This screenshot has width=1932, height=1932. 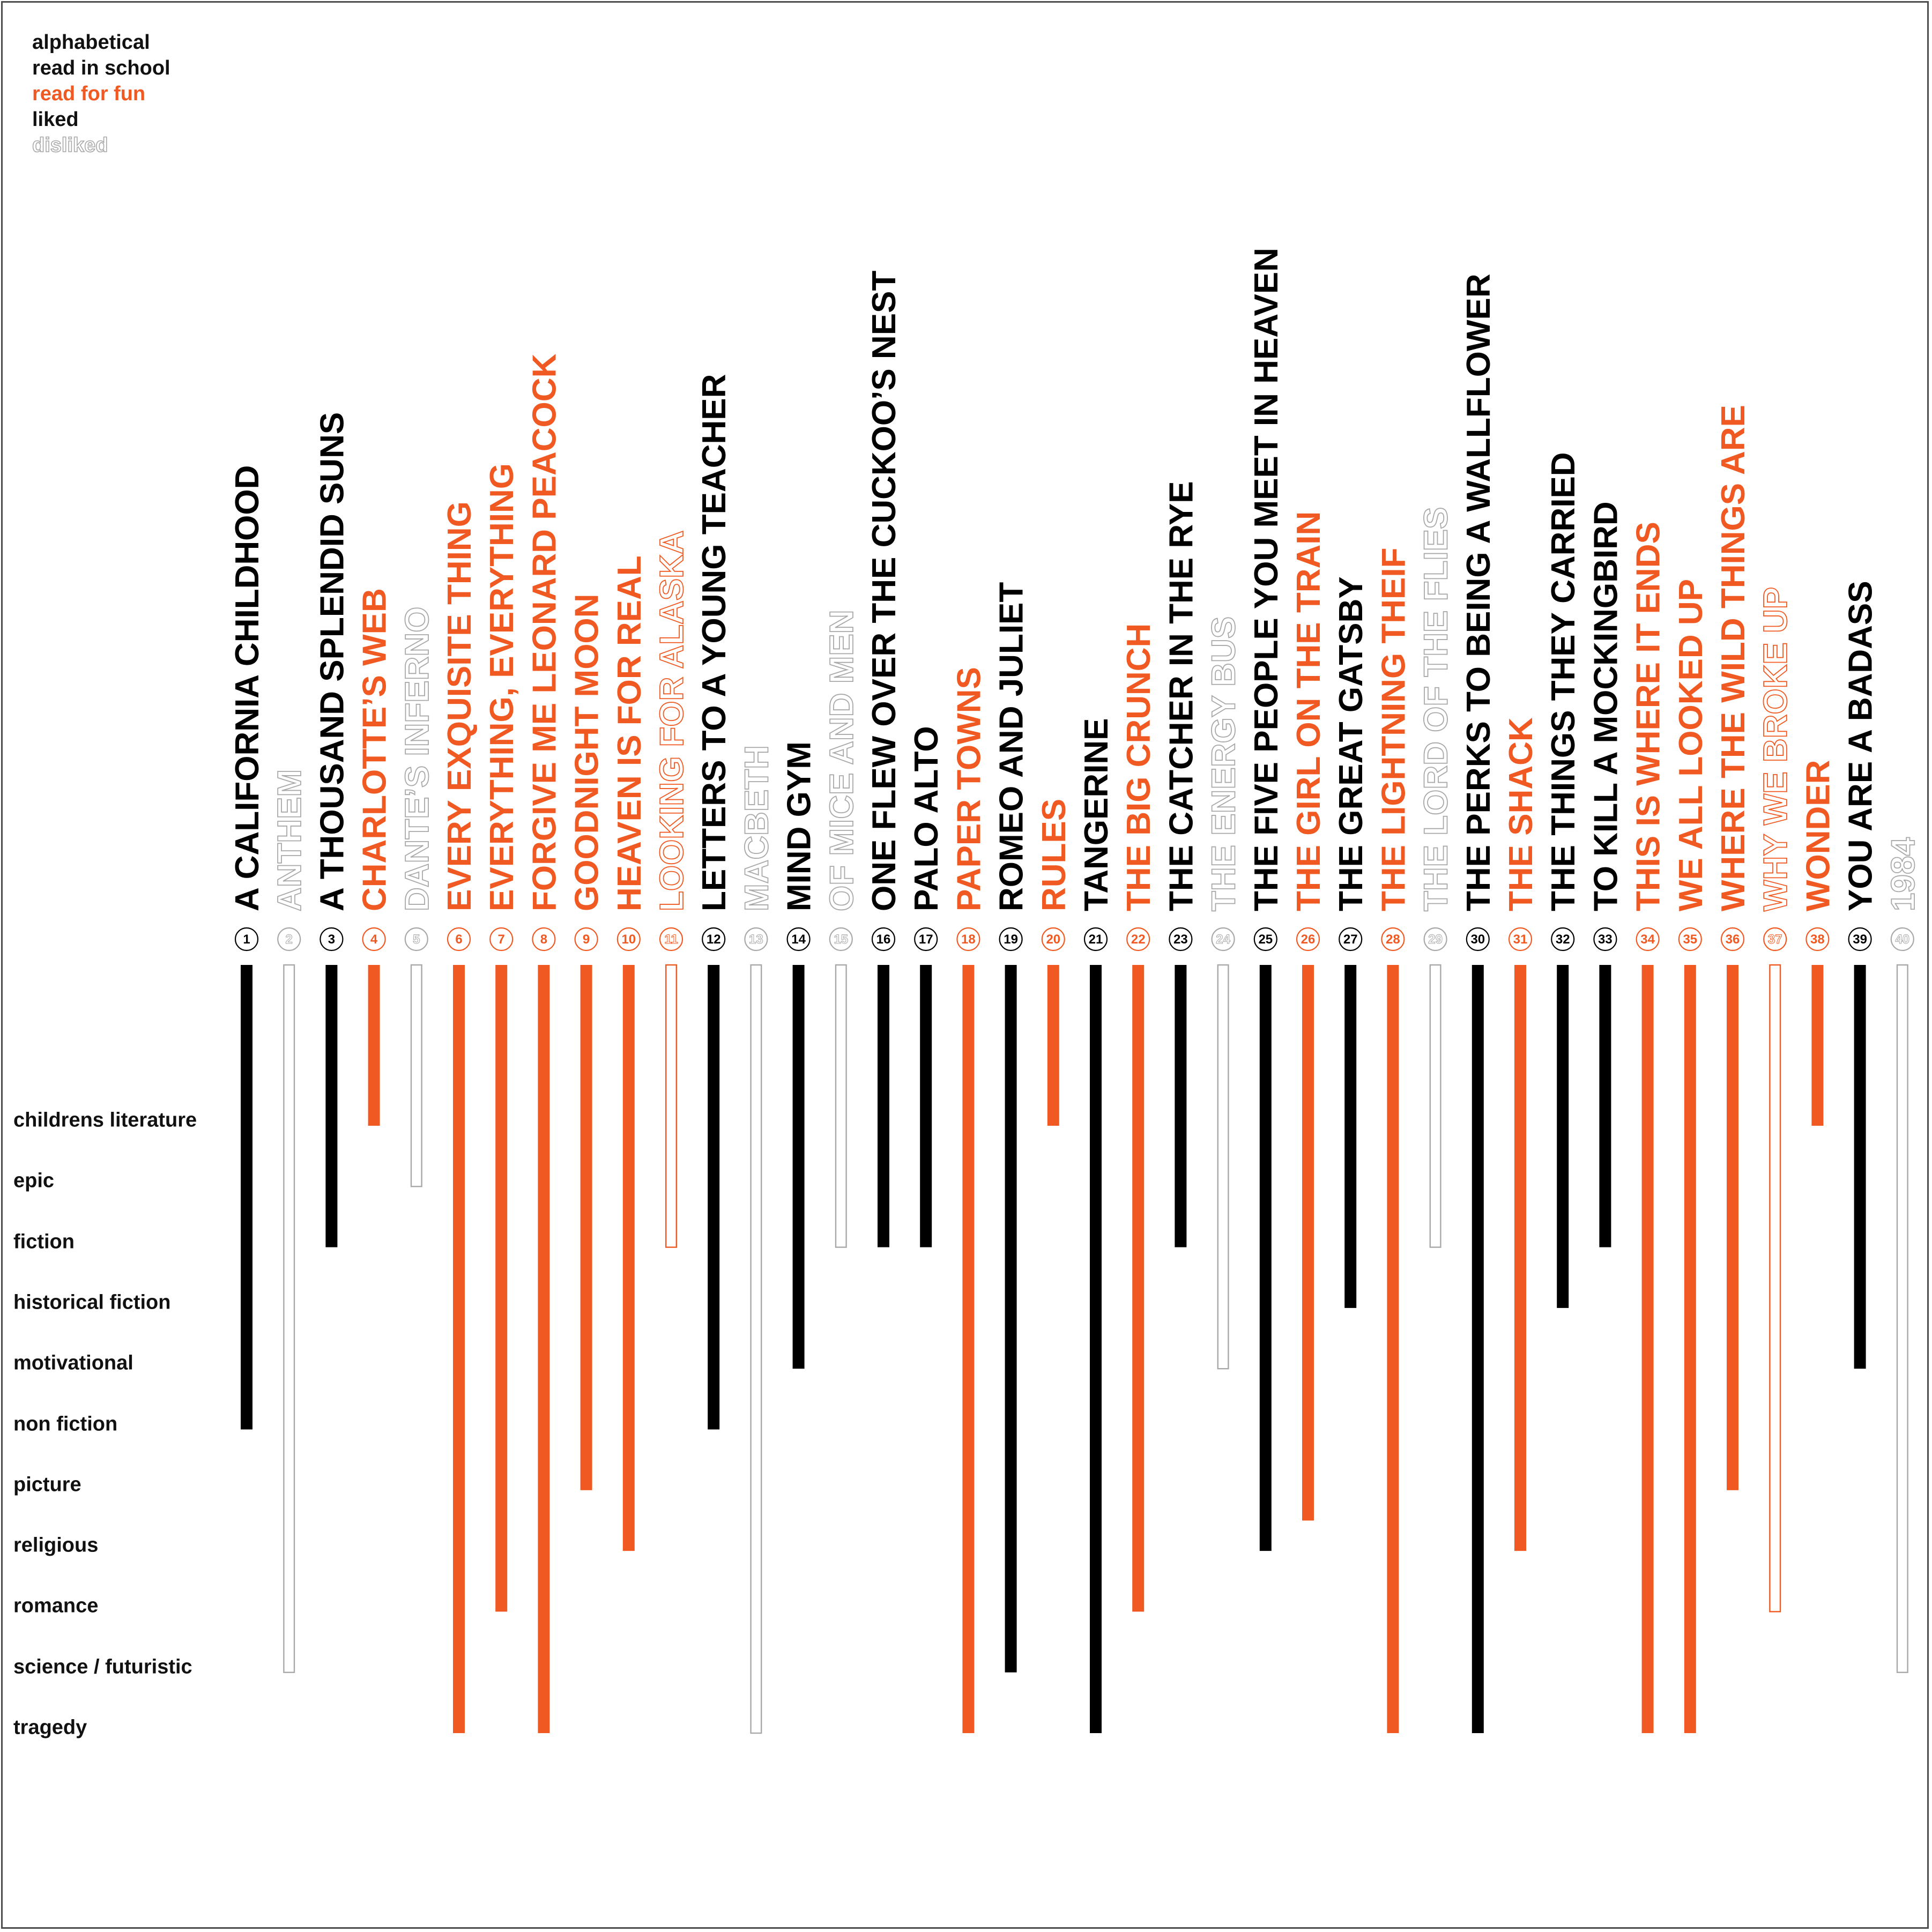 What do you see at coordinates (1648, 716) in the screenshot?
I see `book-title-34: THIS IS WHERE IT ENDS` at bounding box center [1648, 716].